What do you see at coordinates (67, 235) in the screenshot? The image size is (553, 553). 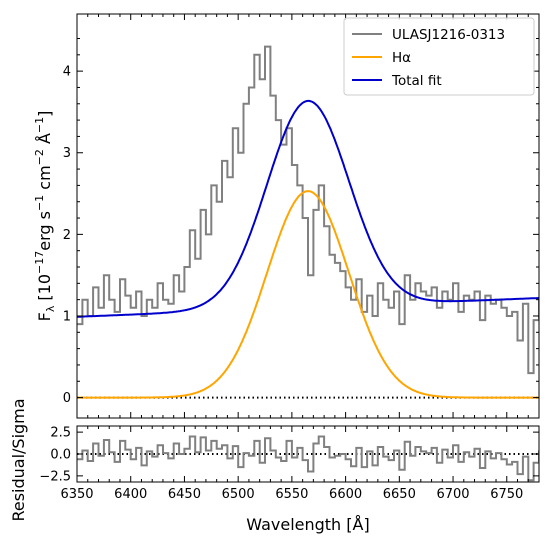 I see `y-tick-label: 2` at bounding box center [67, 235].